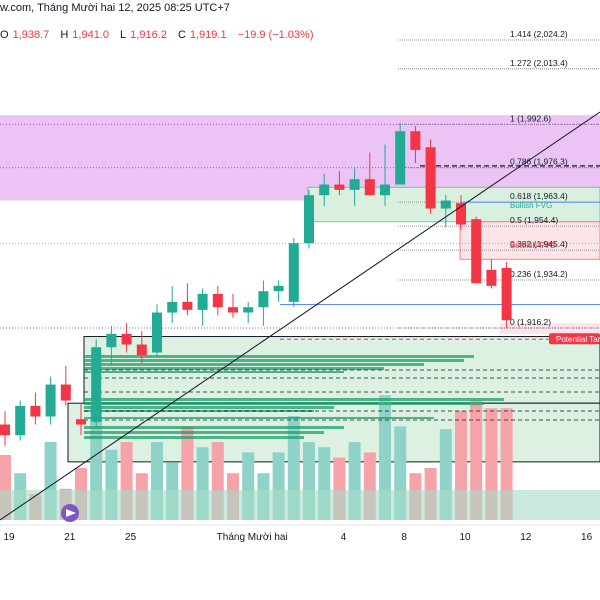  I want to click on fib-level-label: 0.382 (1,945.4), so click(539, 244).